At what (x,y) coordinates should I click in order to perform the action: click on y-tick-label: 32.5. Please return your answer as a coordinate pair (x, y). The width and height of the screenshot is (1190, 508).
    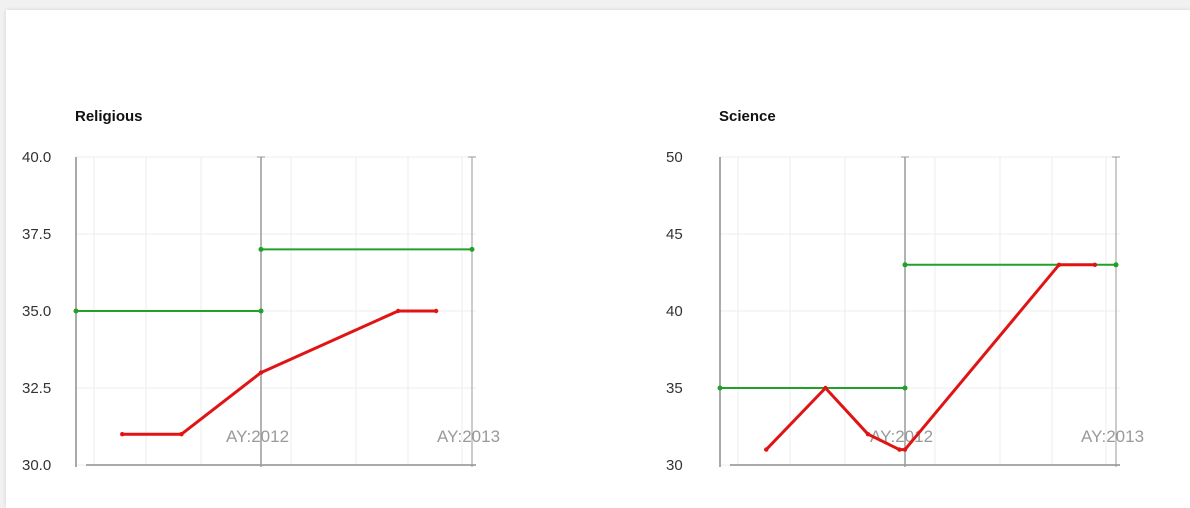
    Looking at the image, I should click on (36, 388).